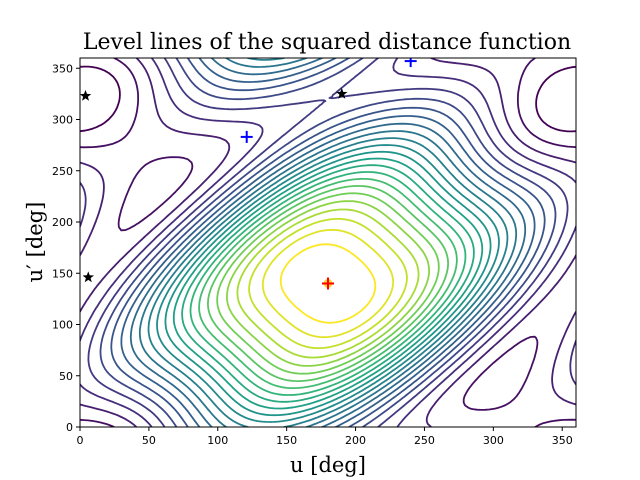 The height and width of the screenshot is (480, 640). Describe the element at coordinates (424, 440) in the screenshot. I see `x-tick-label: 250` at that location.